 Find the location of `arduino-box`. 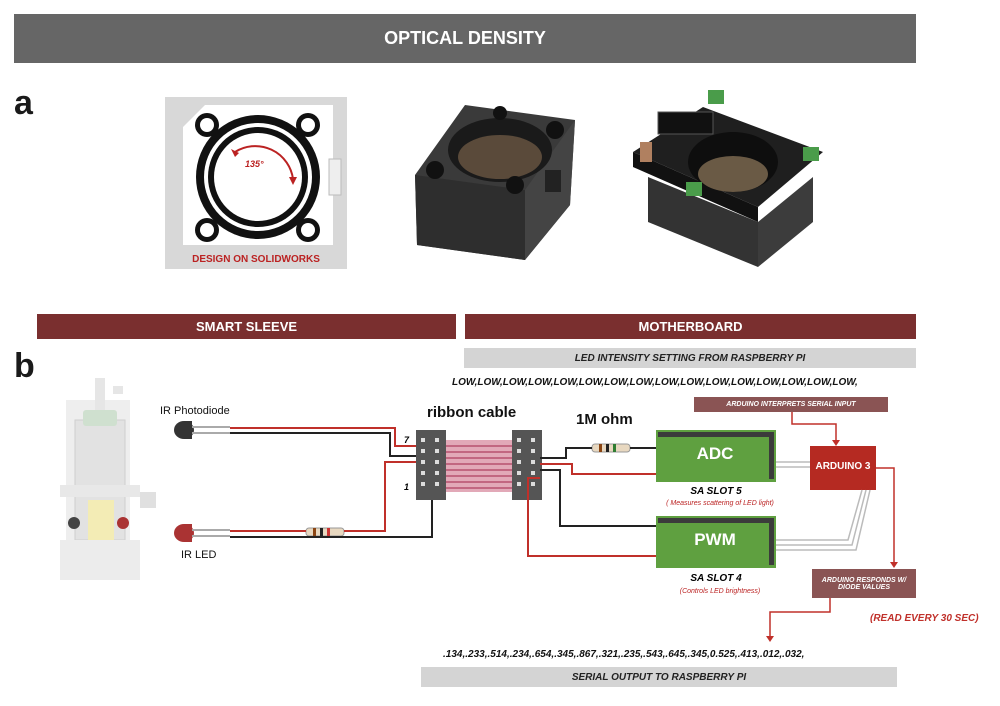

arduino-box is located at coordinates (843, 468).